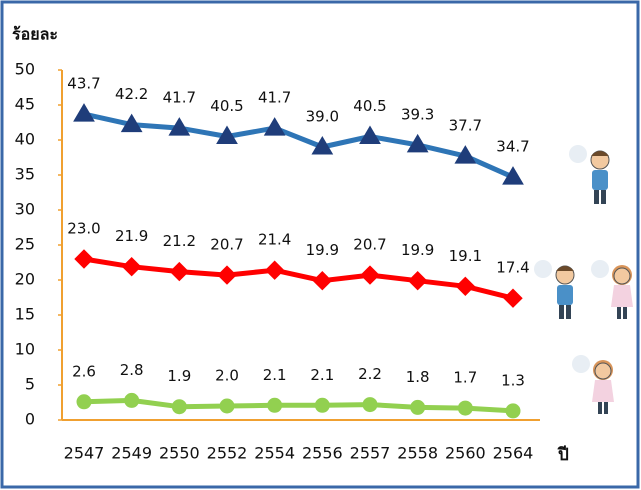 The height and width of the screenshot is (490, 641). I want to click on data-label: 19.1, so click(465, 256).